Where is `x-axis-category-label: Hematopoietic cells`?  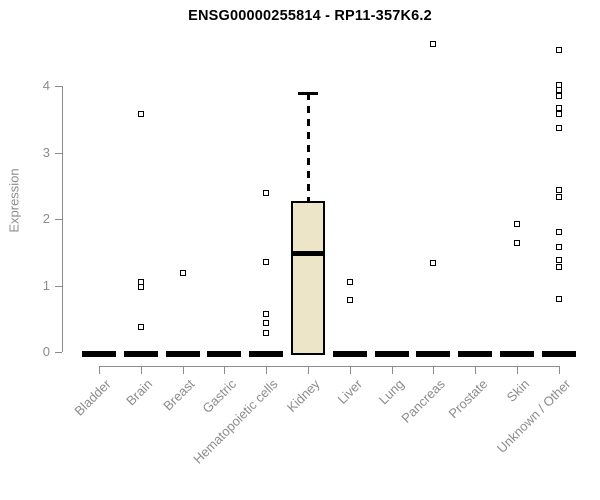 x-axis-category-label: Hematopoietic cells is located at coordinates (236, 421).